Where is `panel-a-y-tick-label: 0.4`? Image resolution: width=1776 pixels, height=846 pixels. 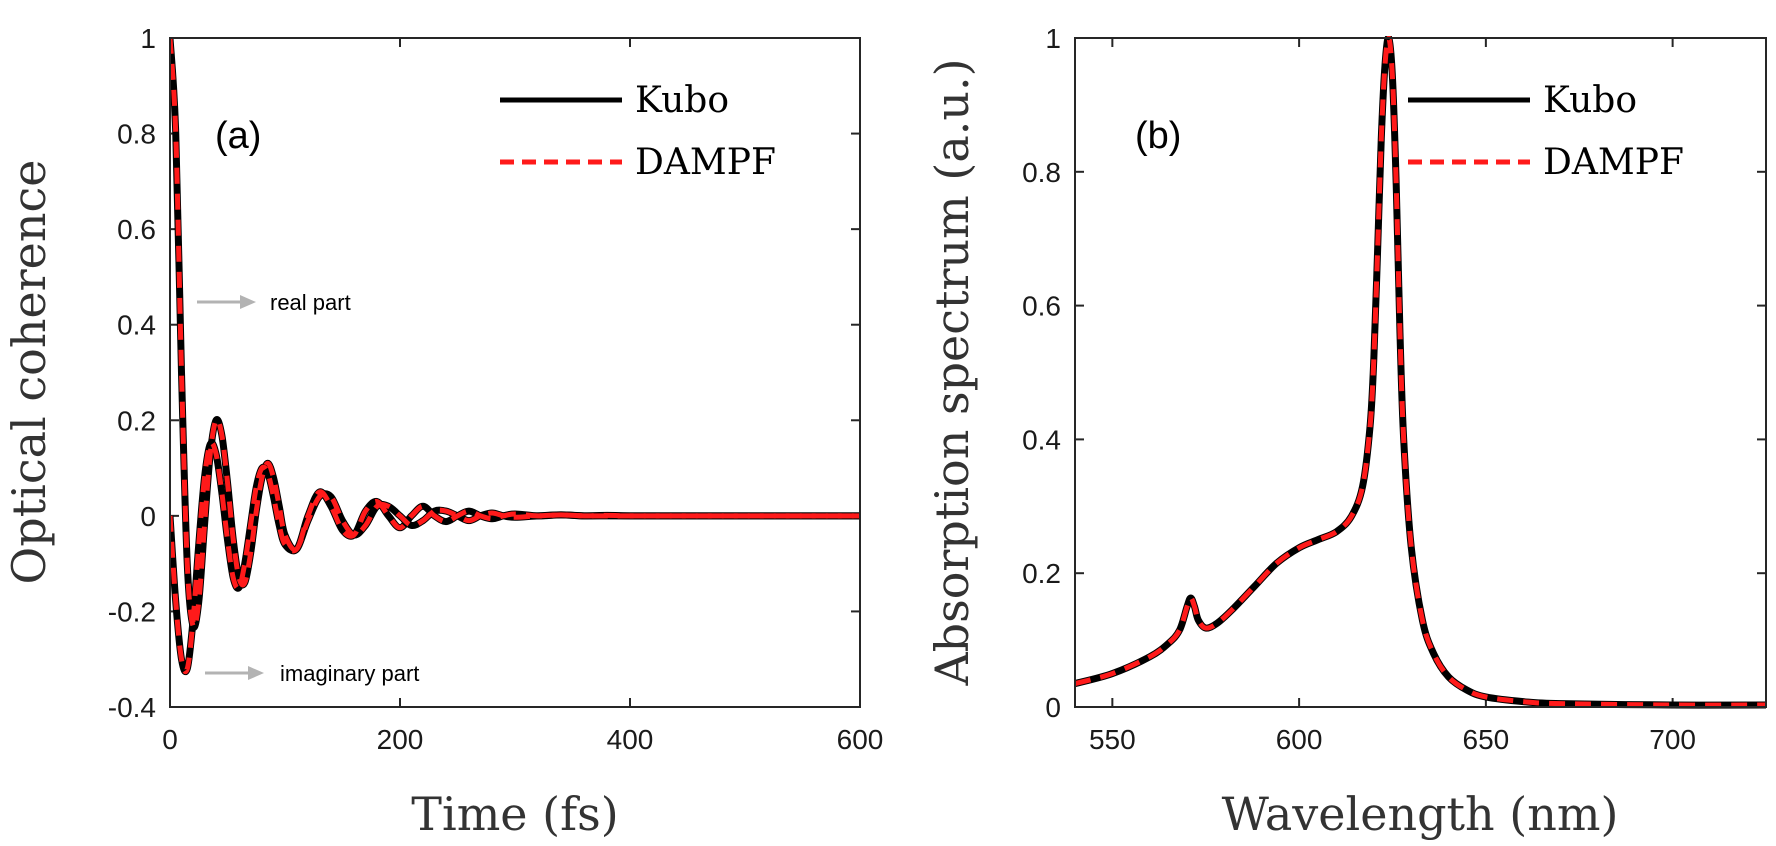
panel-a-y-tick-label: 0.4 is located at coordinates (136, 325).